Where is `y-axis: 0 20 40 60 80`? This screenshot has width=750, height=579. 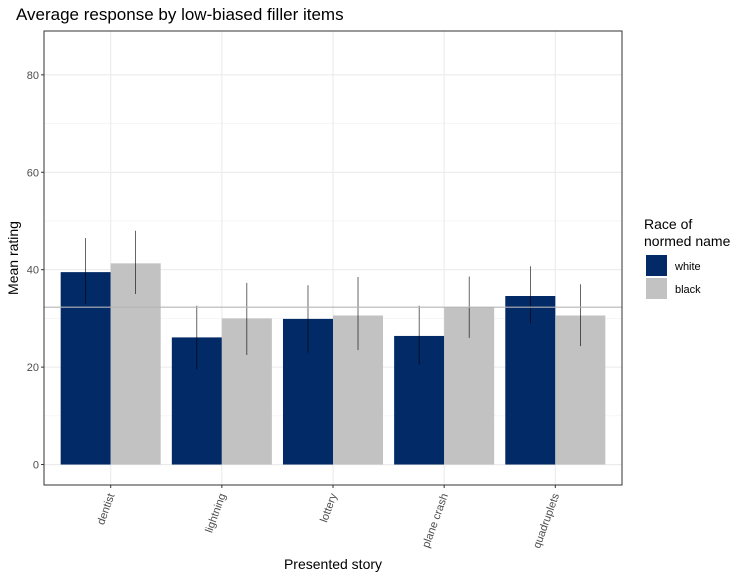 y-axis: 0 20 40 60 80 is located at coordinates (35, 271).